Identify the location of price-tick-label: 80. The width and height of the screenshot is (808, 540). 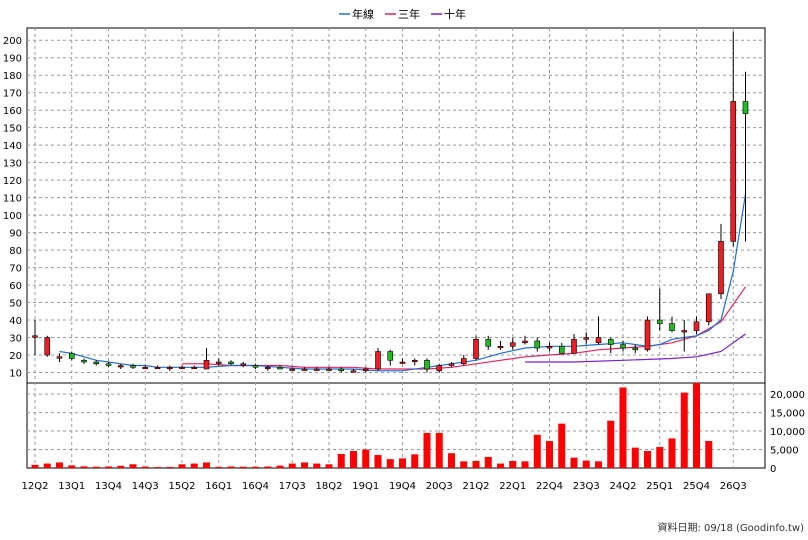
(15, 251).